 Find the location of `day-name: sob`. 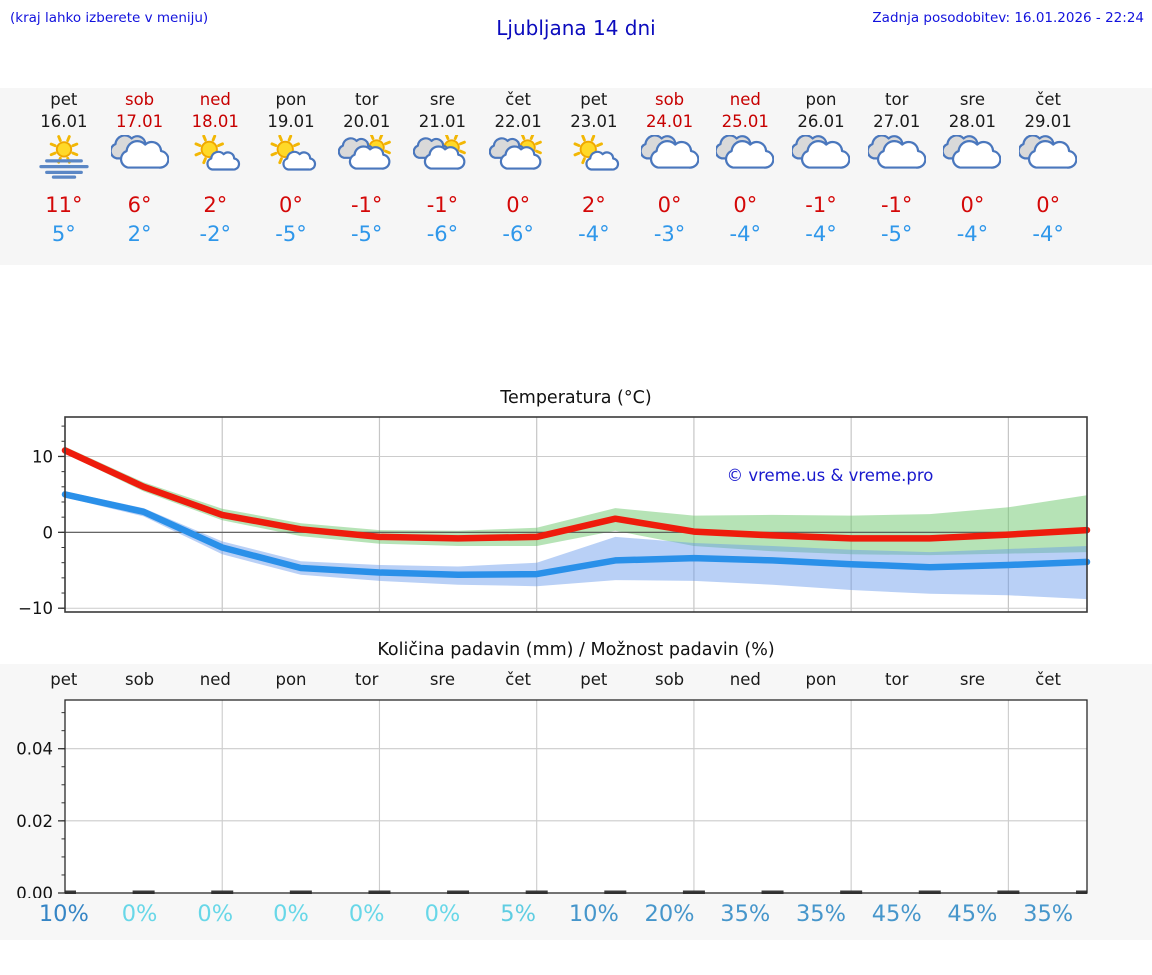

day-name: sob is located at coordinates (139, 99).